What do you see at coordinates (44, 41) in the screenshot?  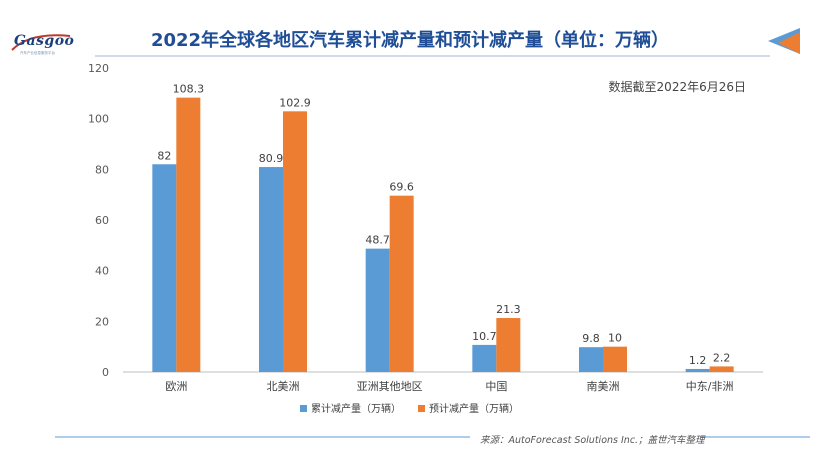 I see `logo-text: Gasgoo` at bounding box center [44, 41].